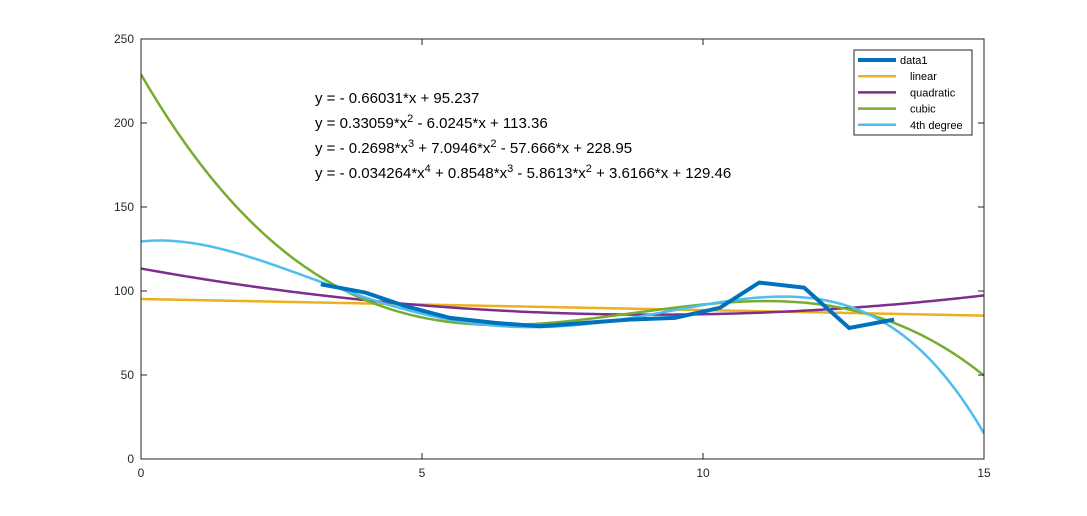  I want to click on legend-label-4th-degree: 4th degree, so click(936, 126).